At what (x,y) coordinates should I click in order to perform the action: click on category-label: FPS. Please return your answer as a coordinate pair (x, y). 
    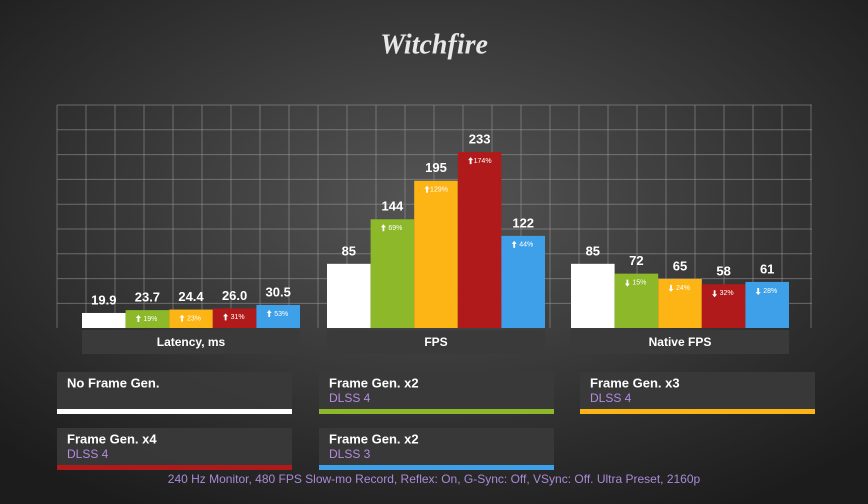
    Looking at the image, I should click on (435, 342).